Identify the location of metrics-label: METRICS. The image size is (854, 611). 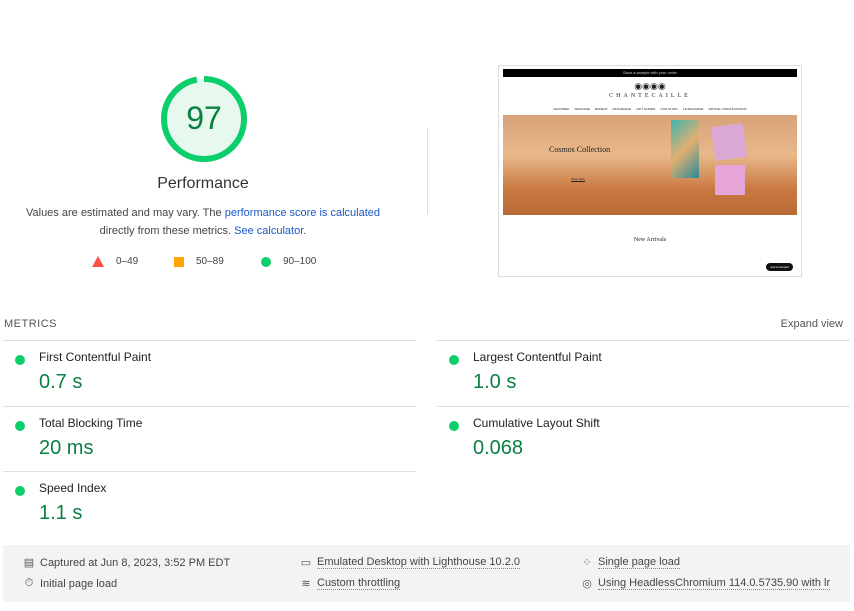
(30, 324).